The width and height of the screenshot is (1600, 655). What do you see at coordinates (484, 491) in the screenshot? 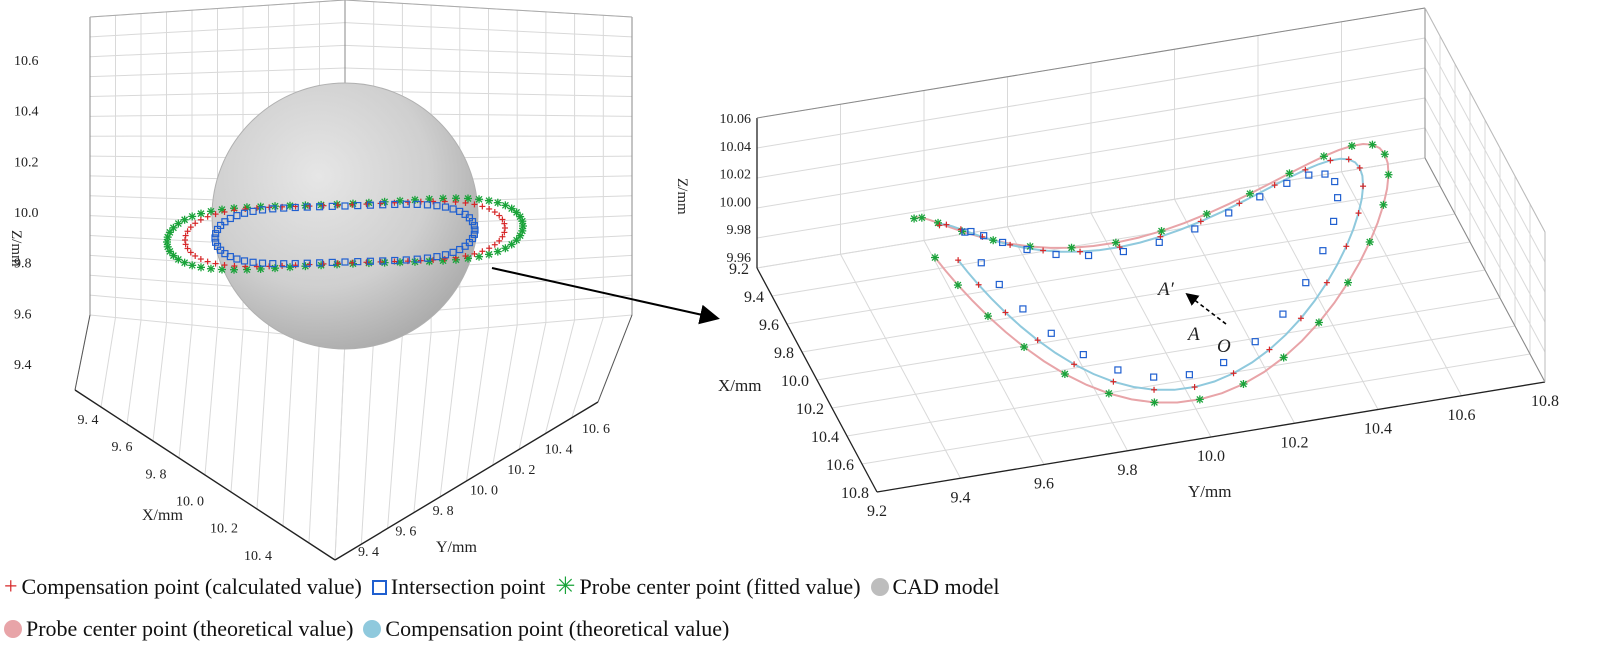
I see `y-tick-label: 10. 0` at bounding box center [484, 491].